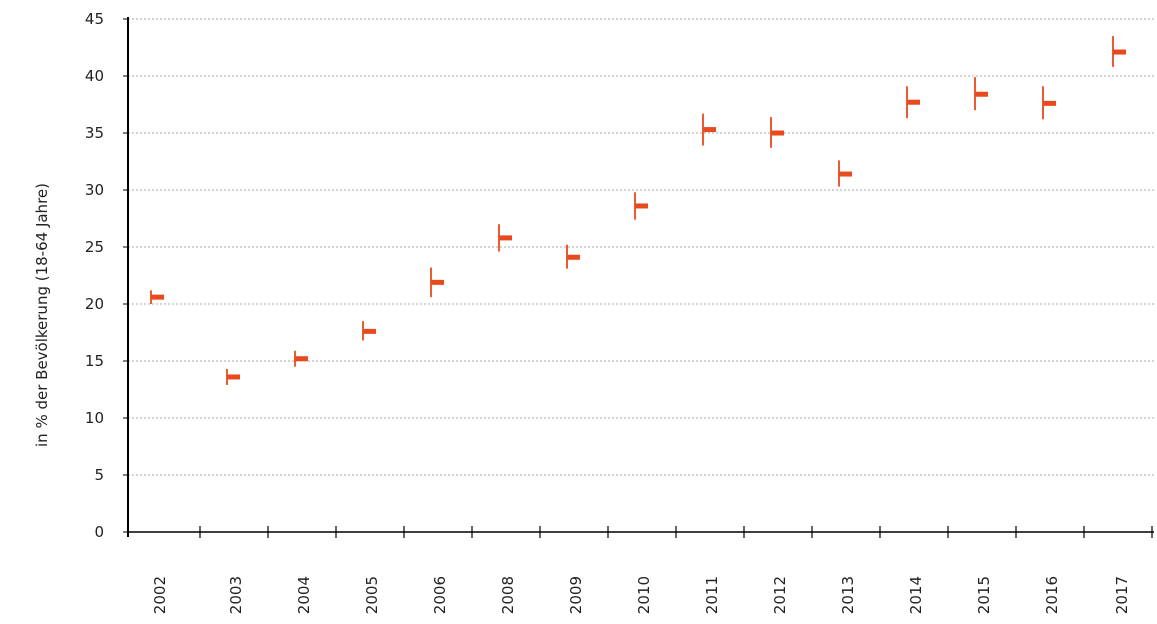 The width and height of the screenshot is (1157, 624). I want to click on x-tick-label: 2006, so click(440, 595).